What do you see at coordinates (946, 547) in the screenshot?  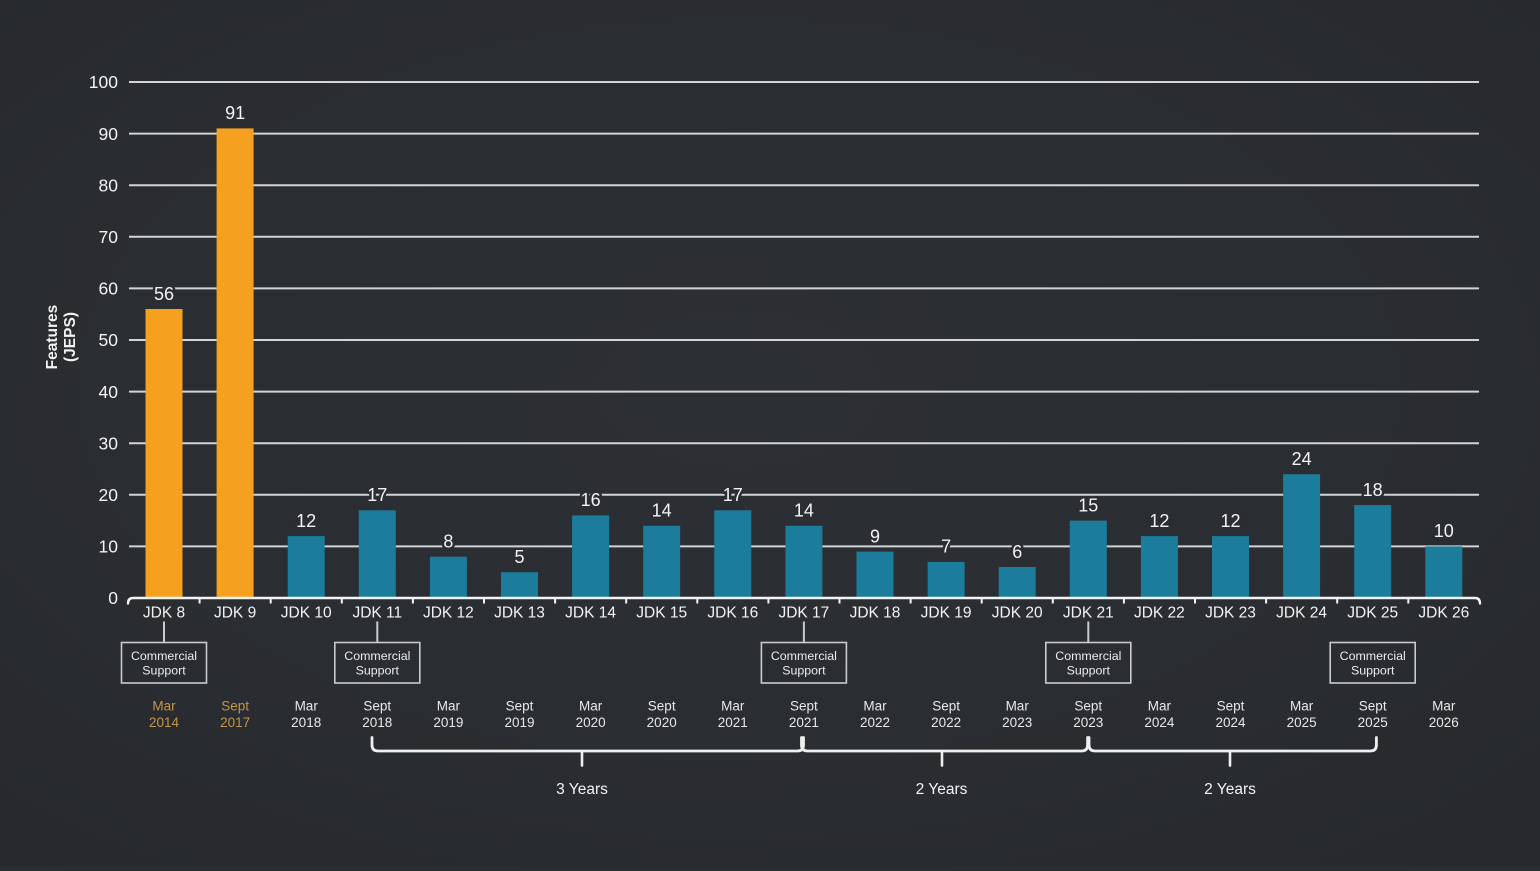 I see `svg-text: 7` at bounding box center [946, 547].